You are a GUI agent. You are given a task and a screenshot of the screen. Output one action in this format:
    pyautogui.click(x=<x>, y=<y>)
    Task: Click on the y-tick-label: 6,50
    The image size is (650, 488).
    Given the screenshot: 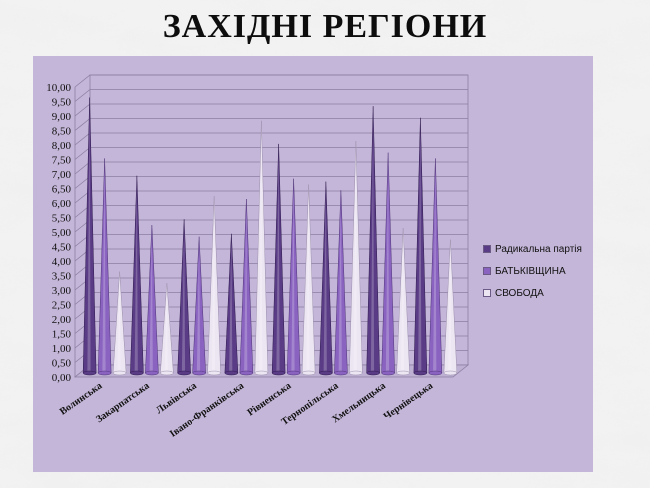 What is the action you would take?
    pyautogui.click(x=62, y=190)
    